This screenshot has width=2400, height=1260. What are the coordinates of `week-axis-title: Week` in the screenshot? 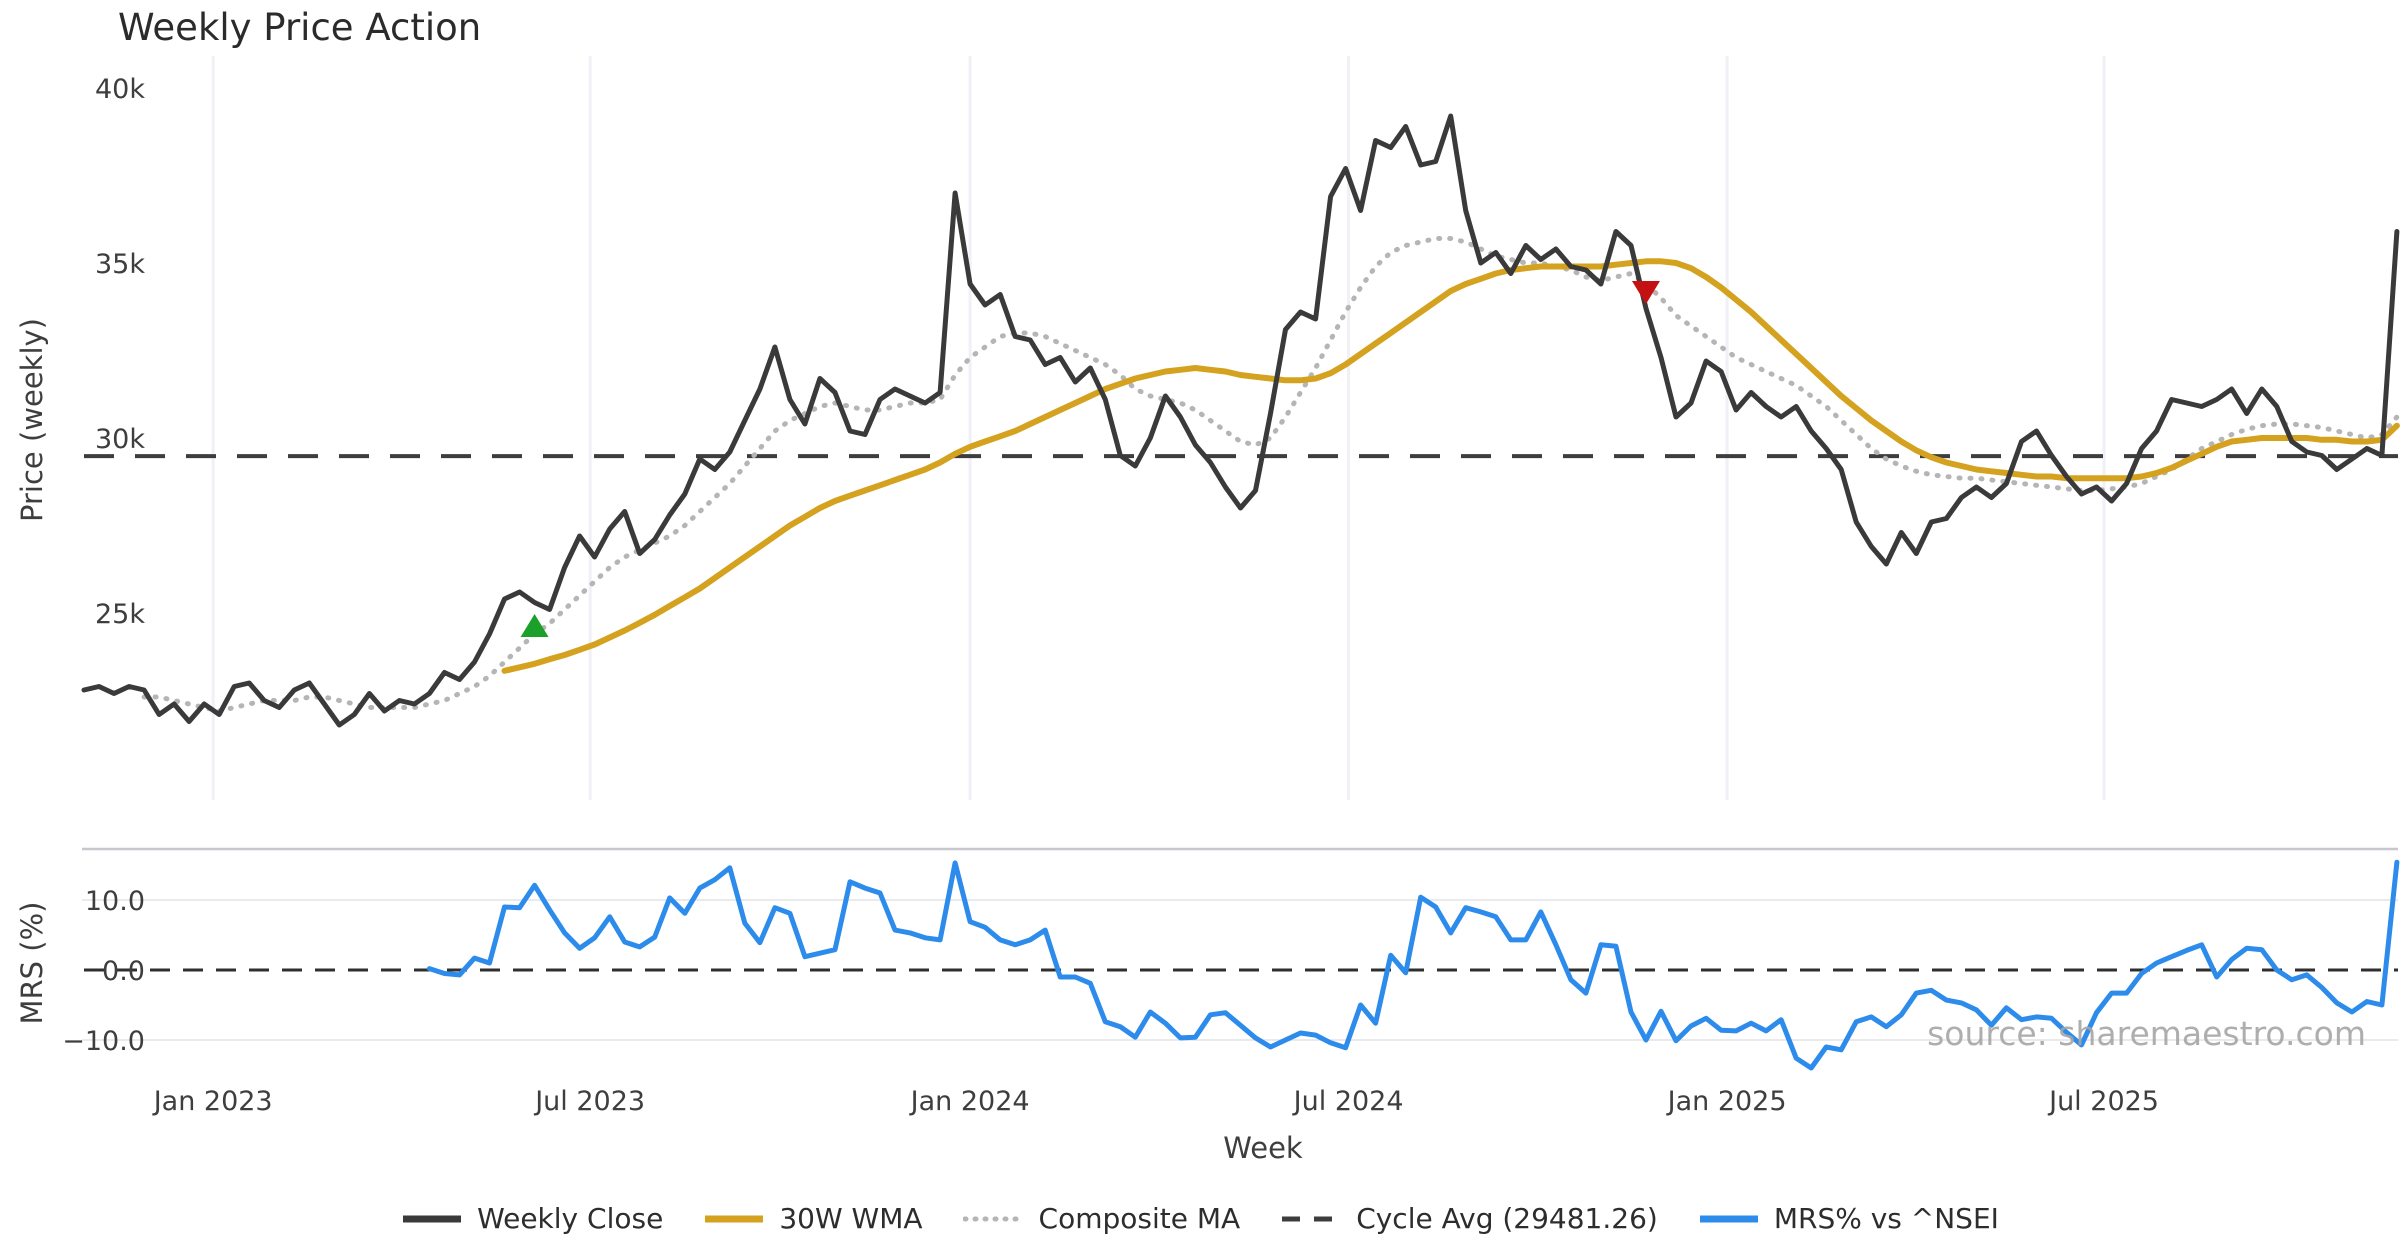 It's located at (1263, 1148).